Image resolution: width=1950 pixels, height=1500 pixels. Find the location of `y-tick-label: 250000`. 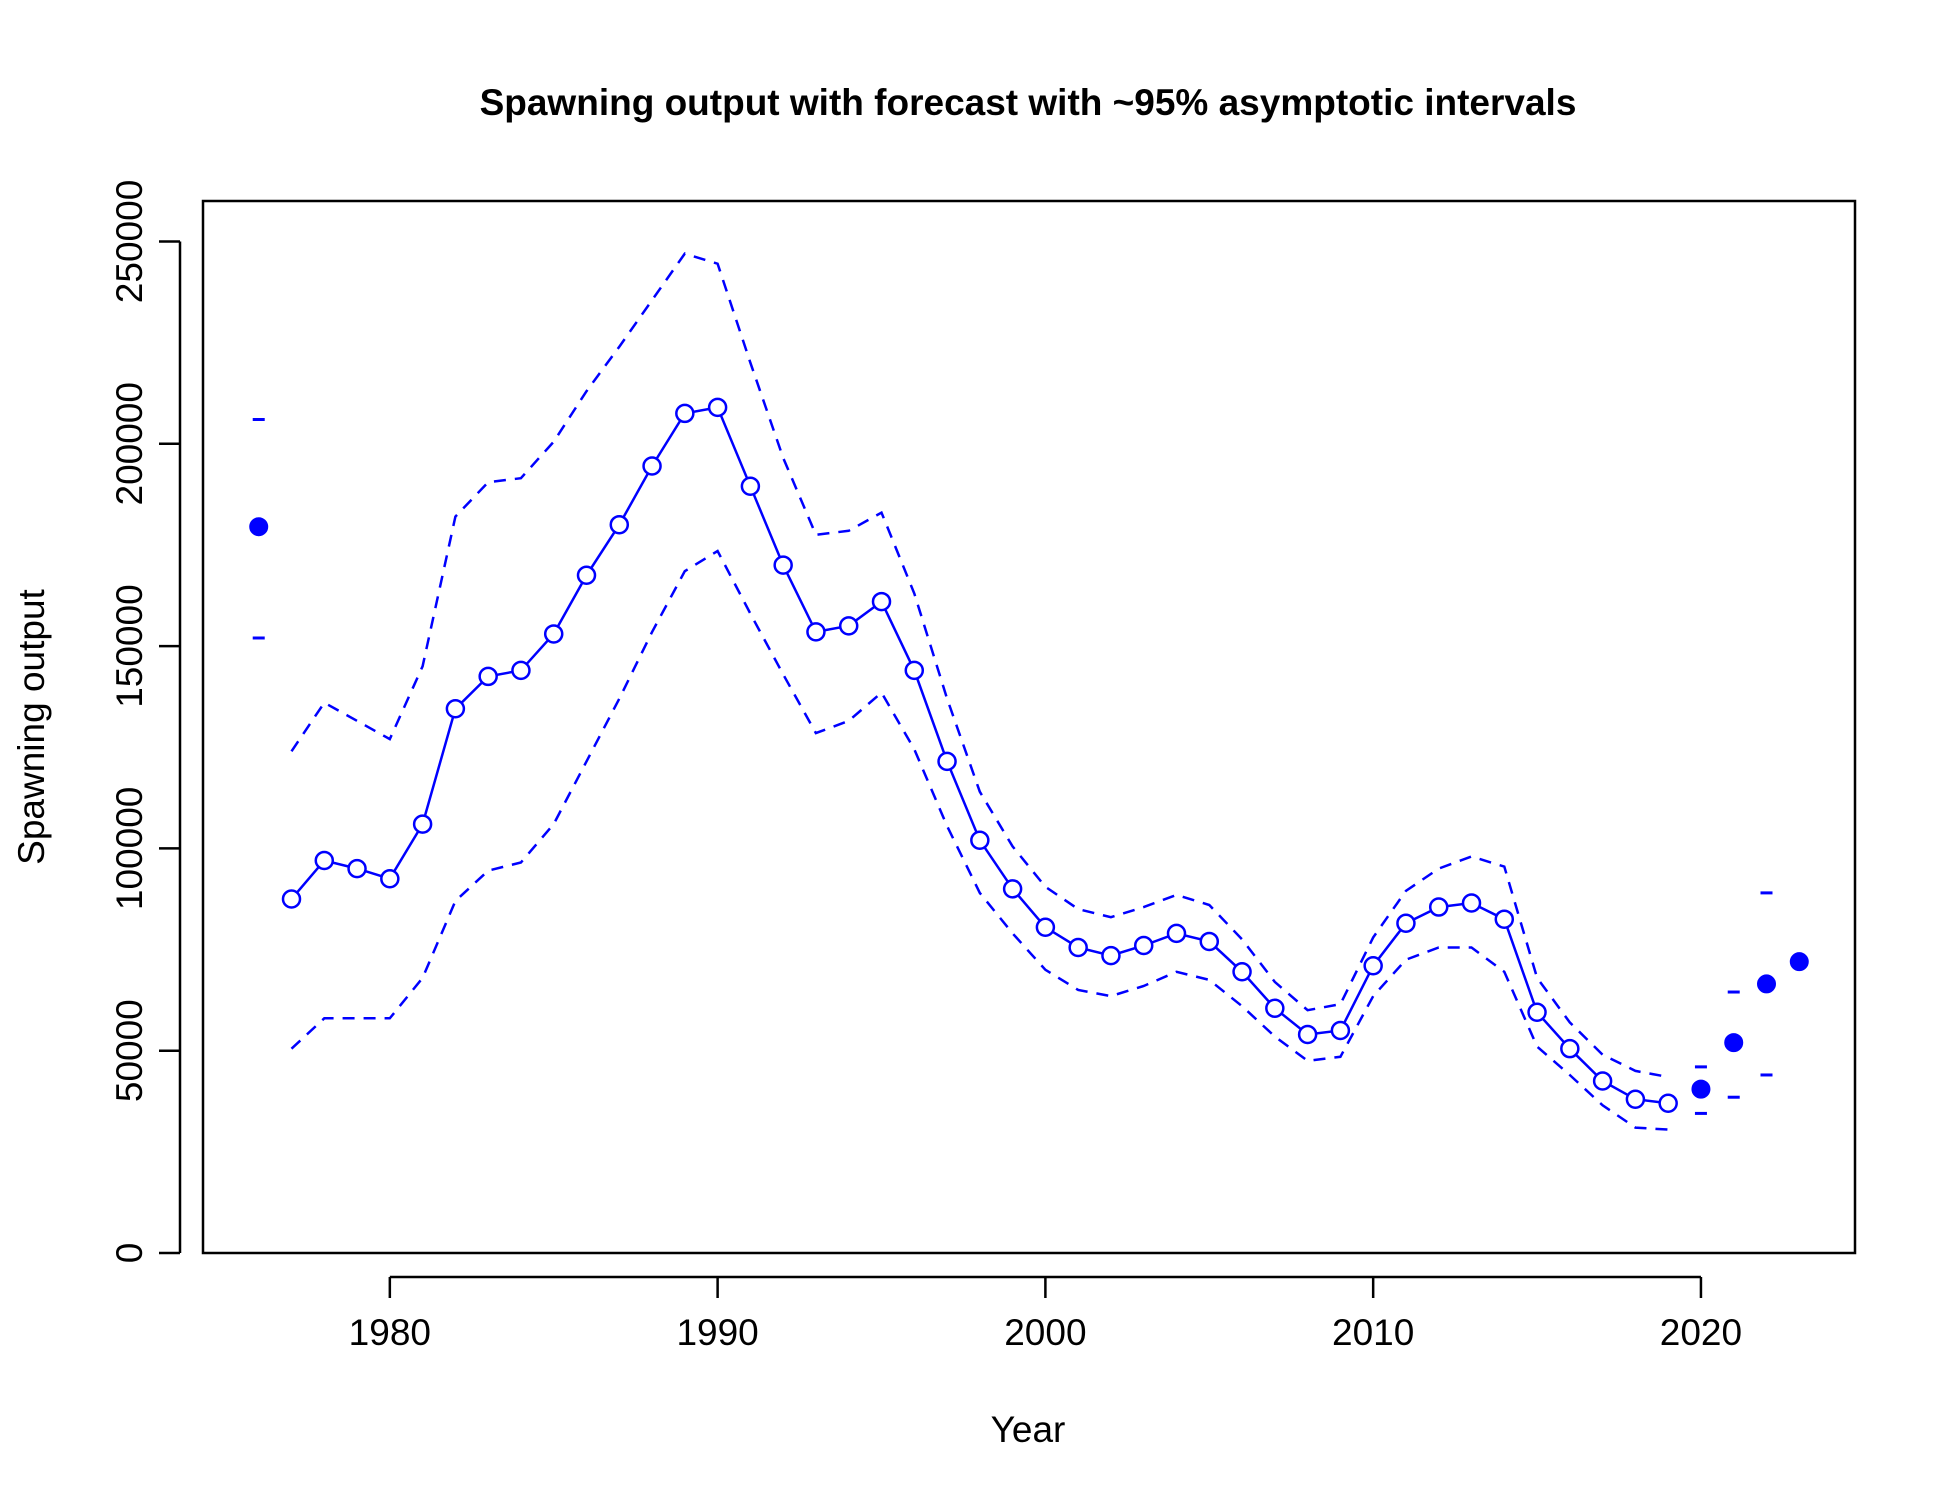

y-tick-label: 250000 is located at coordinates (129, 241).